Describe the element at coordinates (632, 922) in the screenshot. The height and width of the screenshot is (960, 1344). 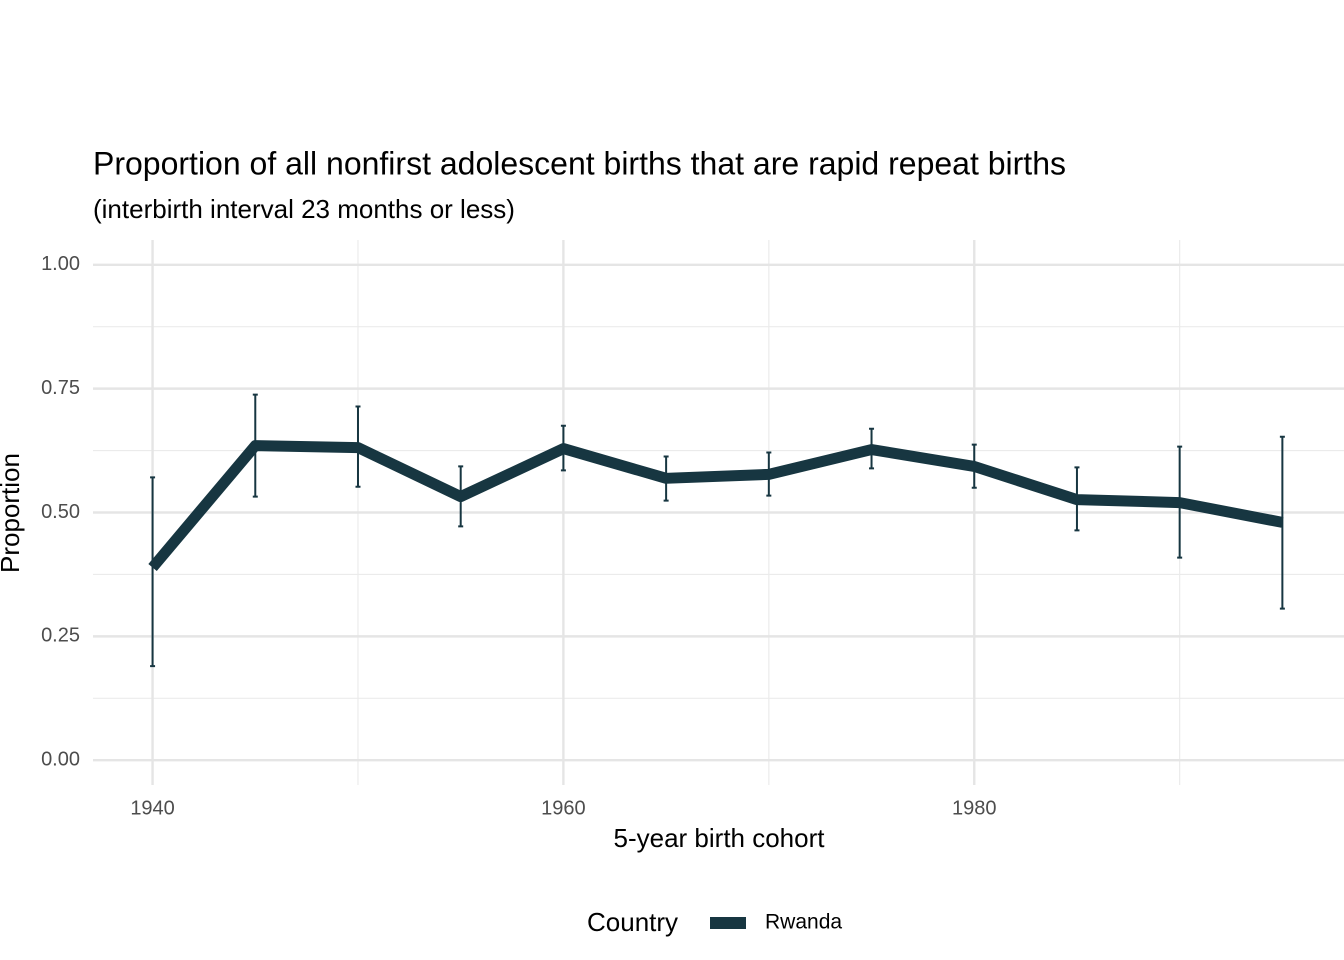
I see `legend-title: Country` at that location.